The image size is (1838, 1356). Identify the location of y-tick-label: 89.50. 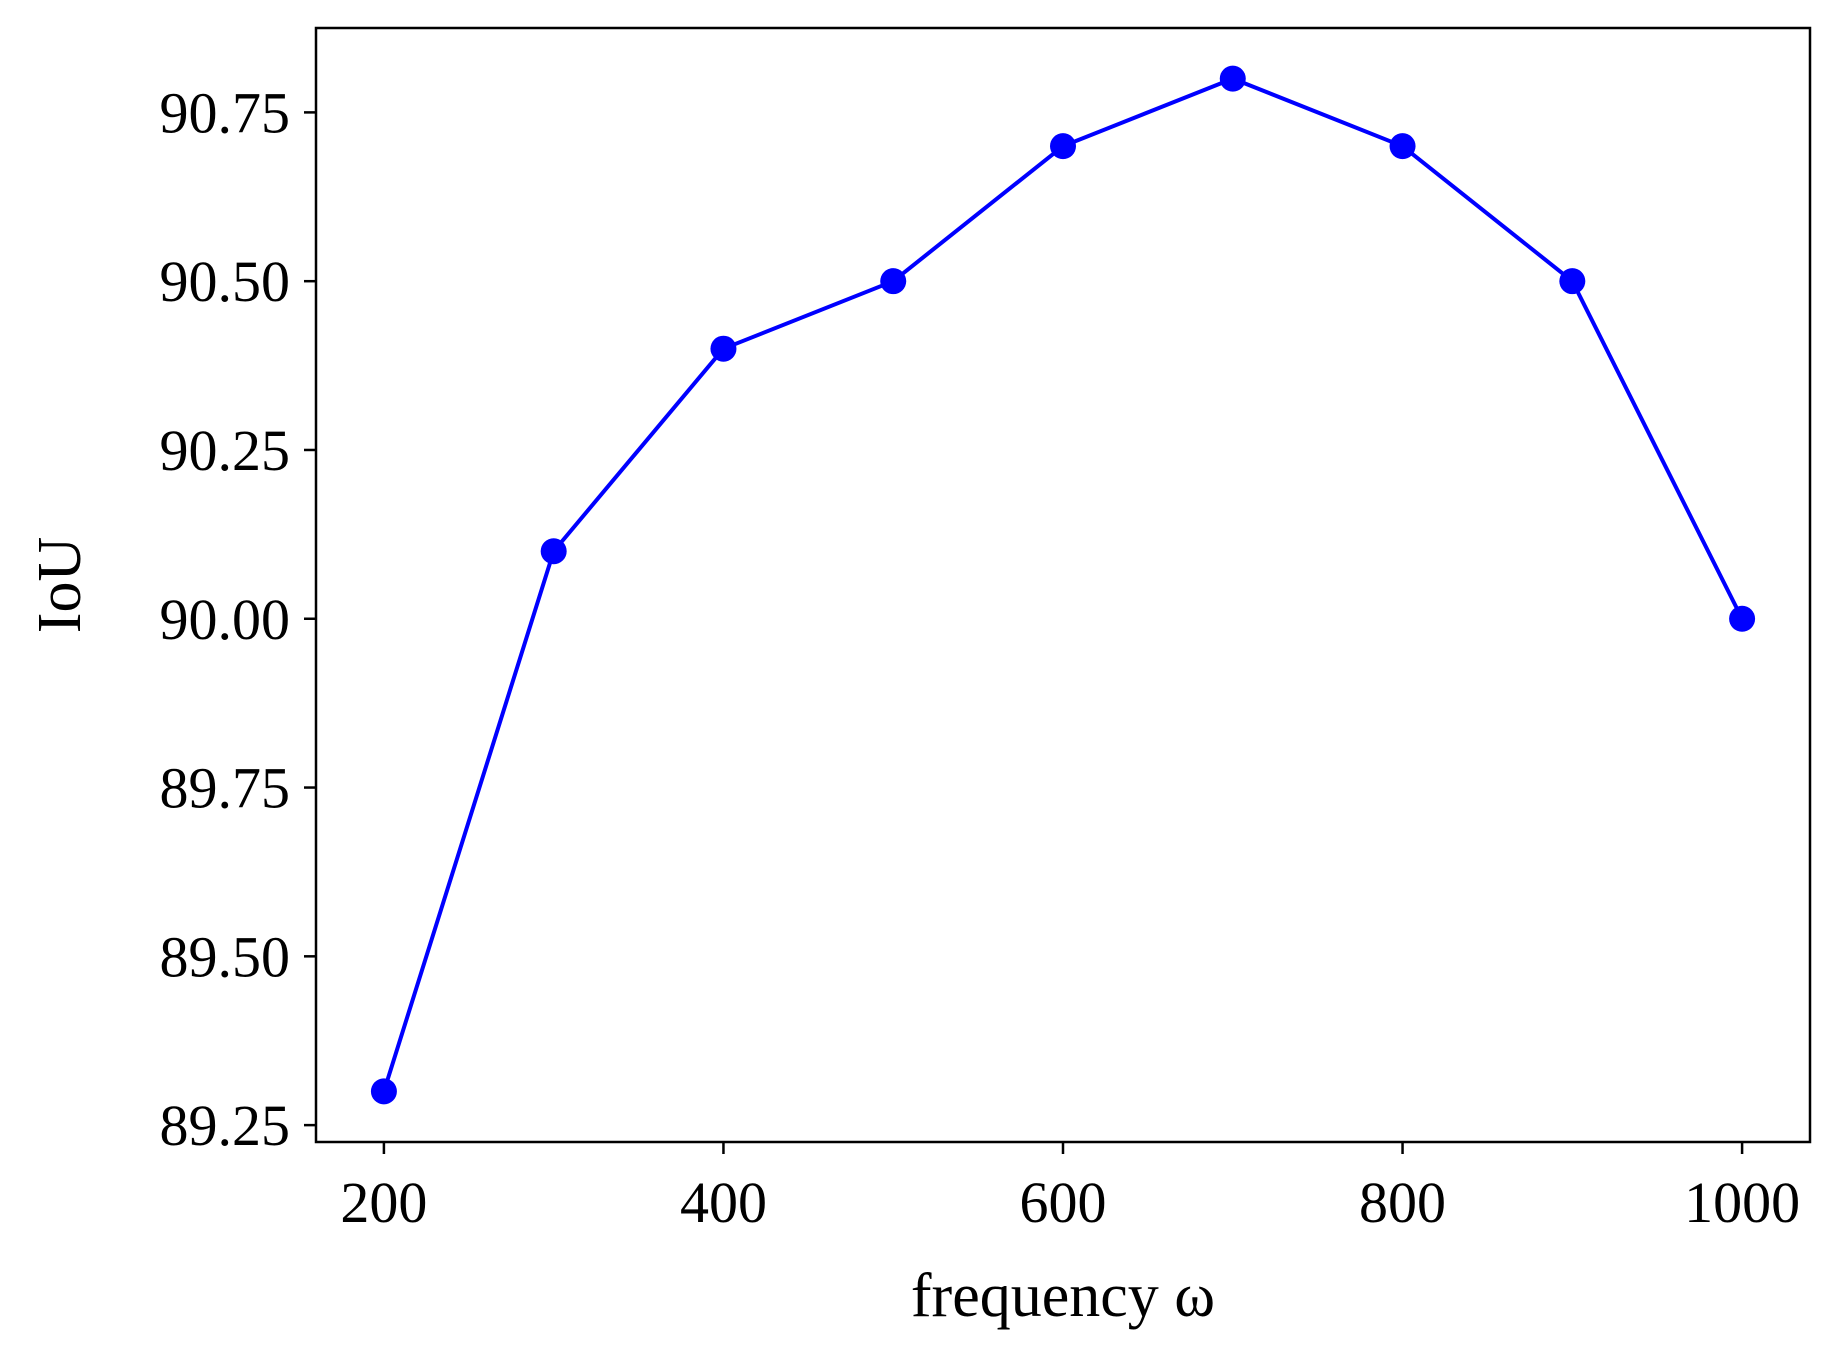
(225, 956).